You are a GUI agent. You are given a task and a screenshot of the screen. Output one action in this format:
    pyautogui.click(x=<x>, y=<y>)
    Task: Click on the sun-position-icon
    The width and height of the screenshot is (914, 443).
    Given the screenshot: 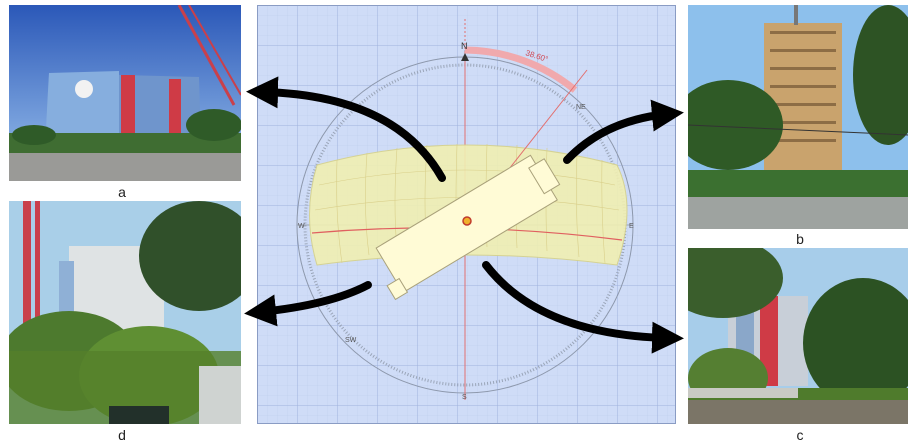 What is the action you would take?
    pyautogui.click(x=467, y=221)
    